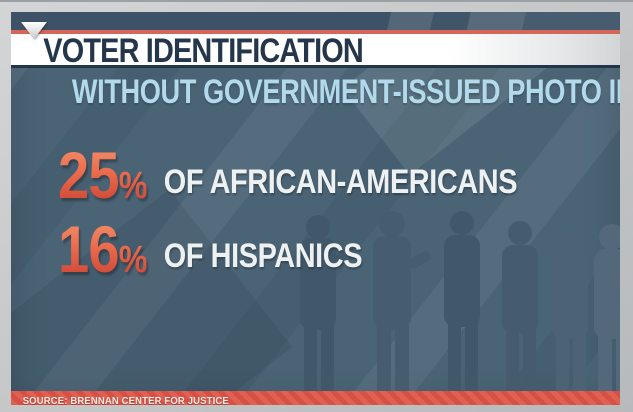 This screenshot has height=412, width=633. I want to click on ribbon-fold-triangle-icon, so click(34, 30).